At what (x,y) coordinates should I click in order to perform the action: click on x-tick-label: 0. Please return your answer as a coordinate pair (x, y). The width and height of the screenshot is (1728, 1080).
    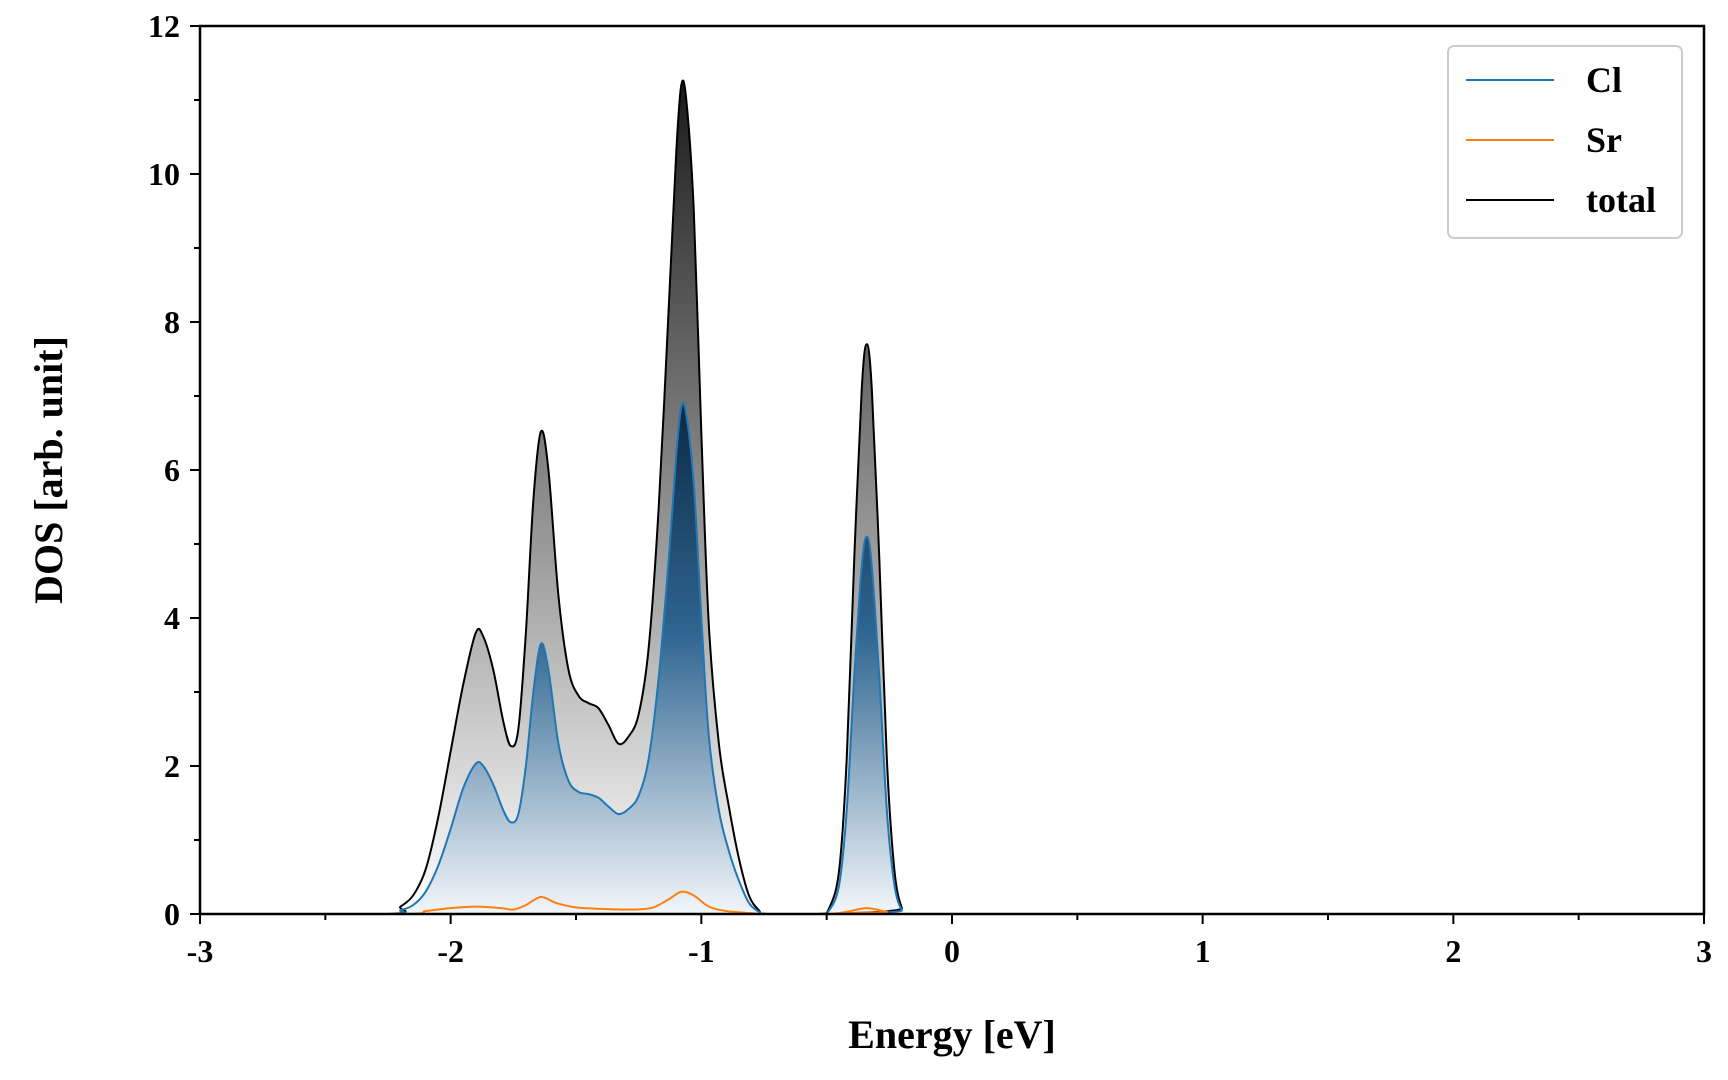
    Looking at the image, I should click on (952, 951).